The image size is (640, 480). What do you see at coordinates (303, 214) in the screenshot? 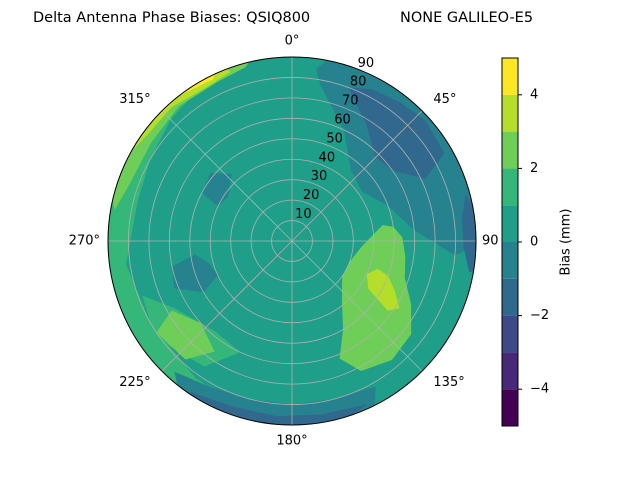
I see `r-tick-label: 10` at bounding box center [303, 214].